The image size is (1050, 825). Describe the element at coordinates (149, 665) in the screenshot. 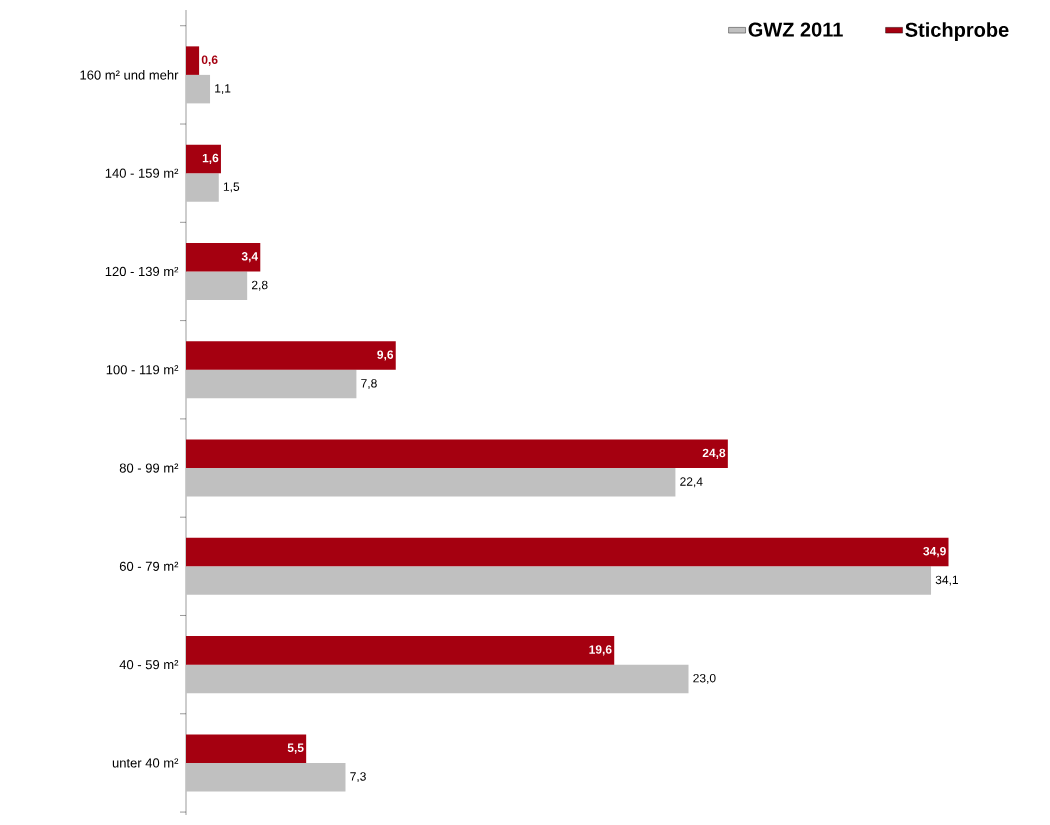

I see `y-tick-label: 40 - 59 m²` at that location.